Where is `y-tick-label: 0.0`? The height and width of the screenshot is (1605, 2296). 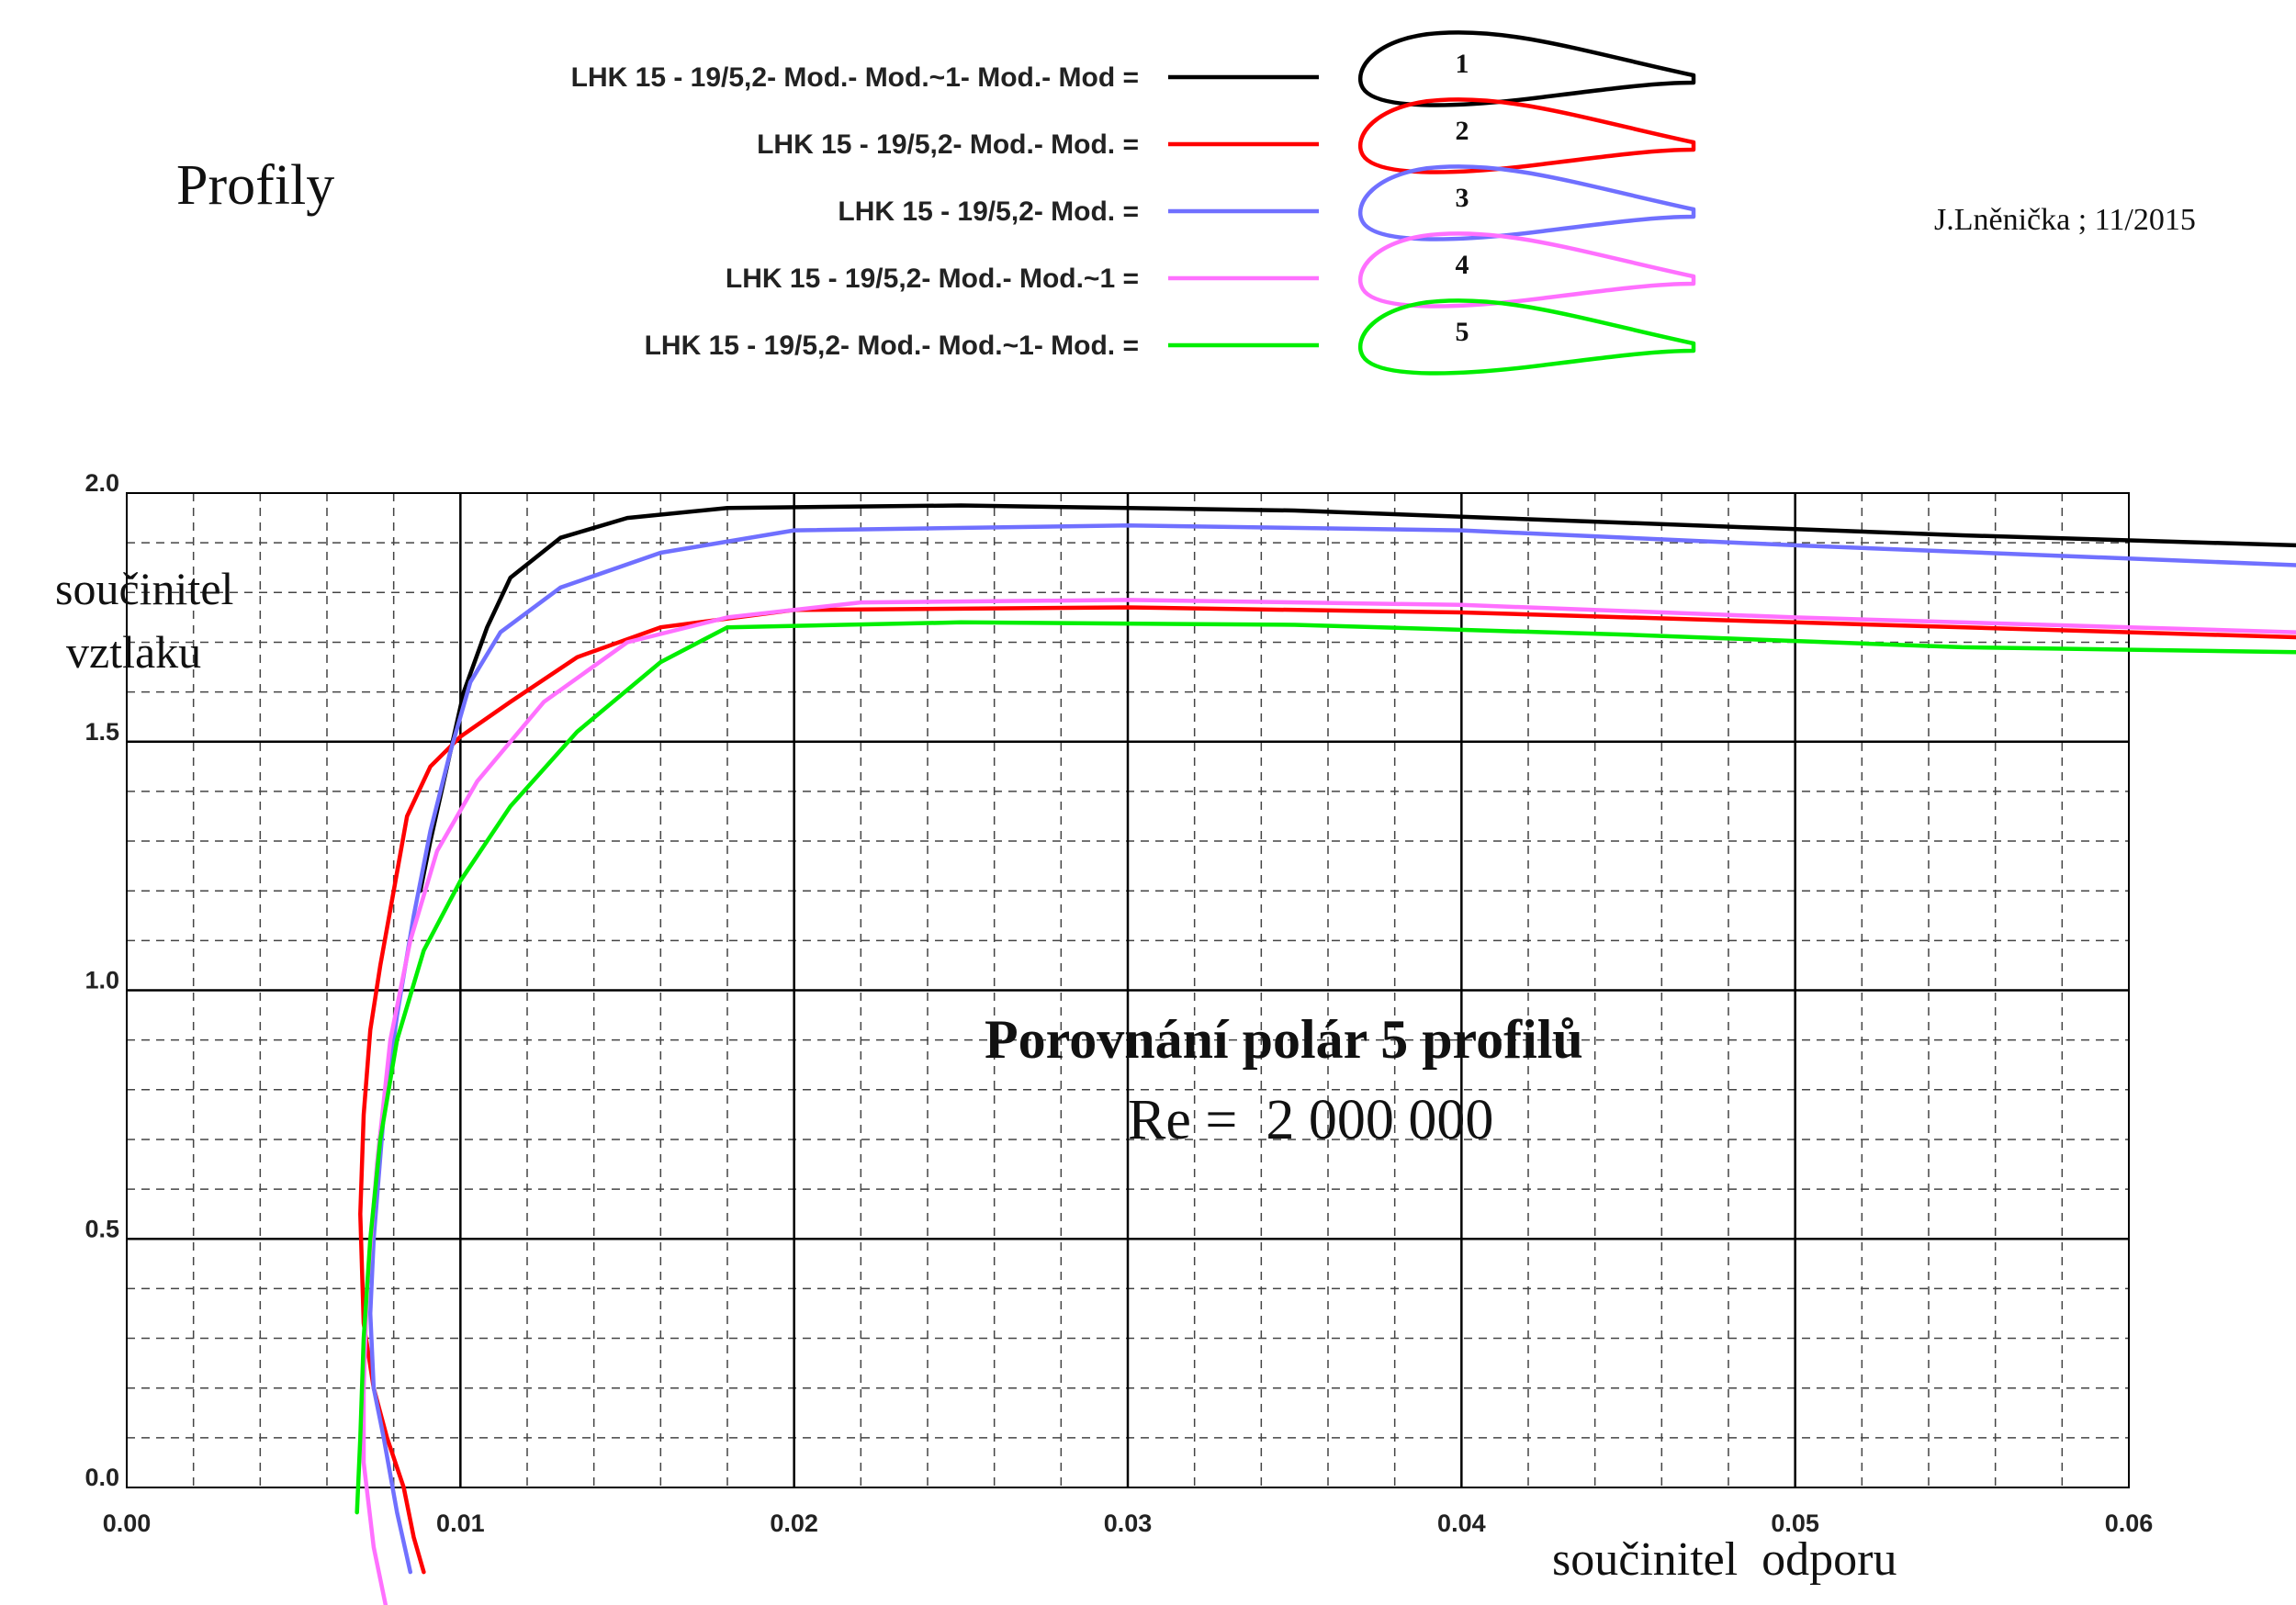 y-tick-label: 0.0 is located at coordinates (102, 1477).